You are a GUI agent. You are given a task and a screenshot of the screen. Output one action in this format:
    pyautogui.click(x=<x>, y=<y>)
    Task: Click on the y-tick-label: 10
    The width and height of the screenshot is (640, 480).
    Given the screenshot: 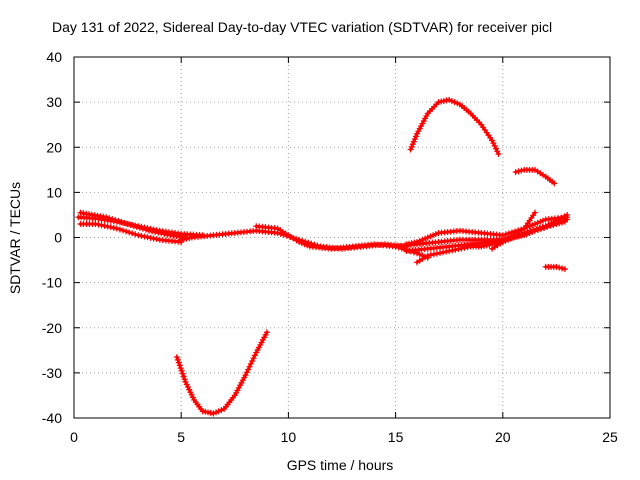 What is the action you would take?
    pyautogui.click(x=54, y=192)
    